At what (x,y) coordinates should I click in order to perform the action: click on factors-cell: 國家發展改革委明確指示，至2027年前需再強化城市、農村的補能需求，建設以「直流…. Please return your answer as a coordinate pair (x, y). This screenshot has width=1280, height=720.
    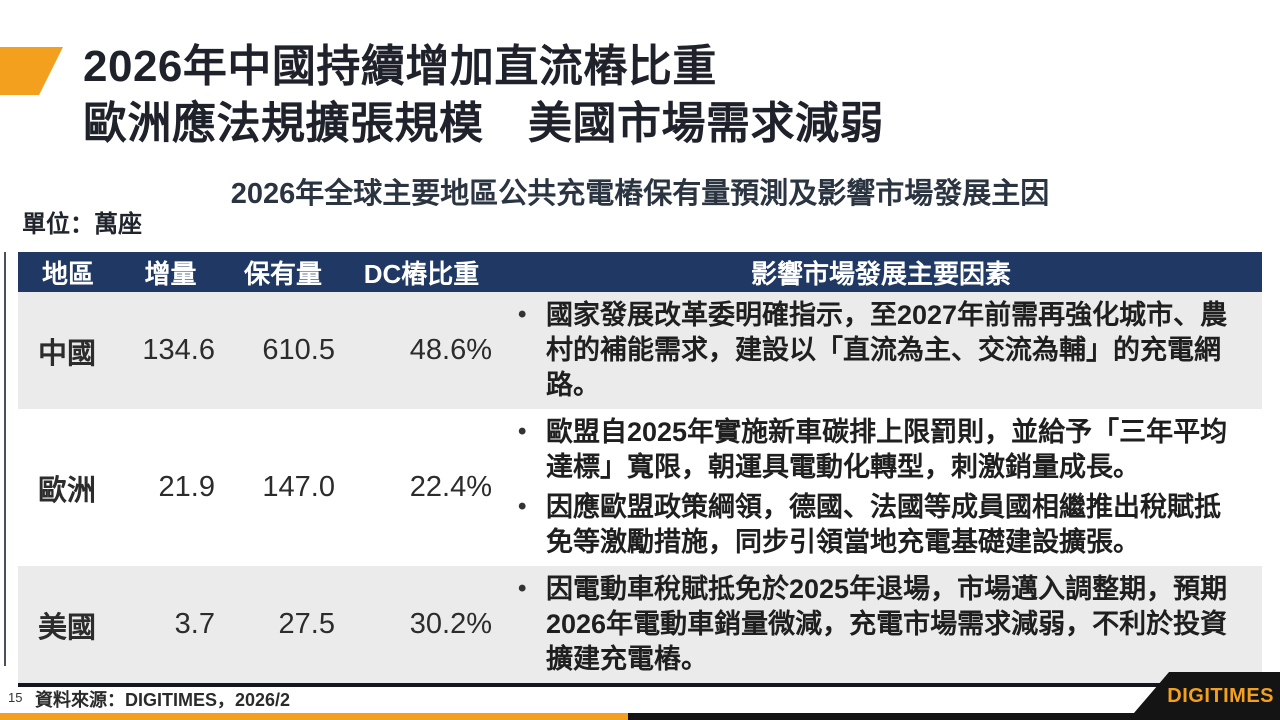
    Looking at the image, I should click on (881, 350).